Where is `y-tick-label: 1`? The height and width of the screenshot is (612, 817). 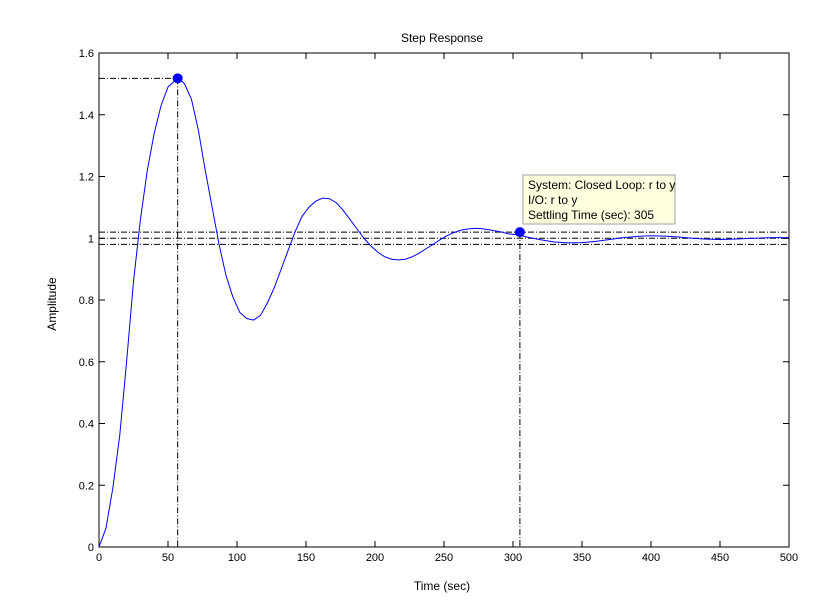 y-tick-label: 1 is located at coordinates (91, 239).